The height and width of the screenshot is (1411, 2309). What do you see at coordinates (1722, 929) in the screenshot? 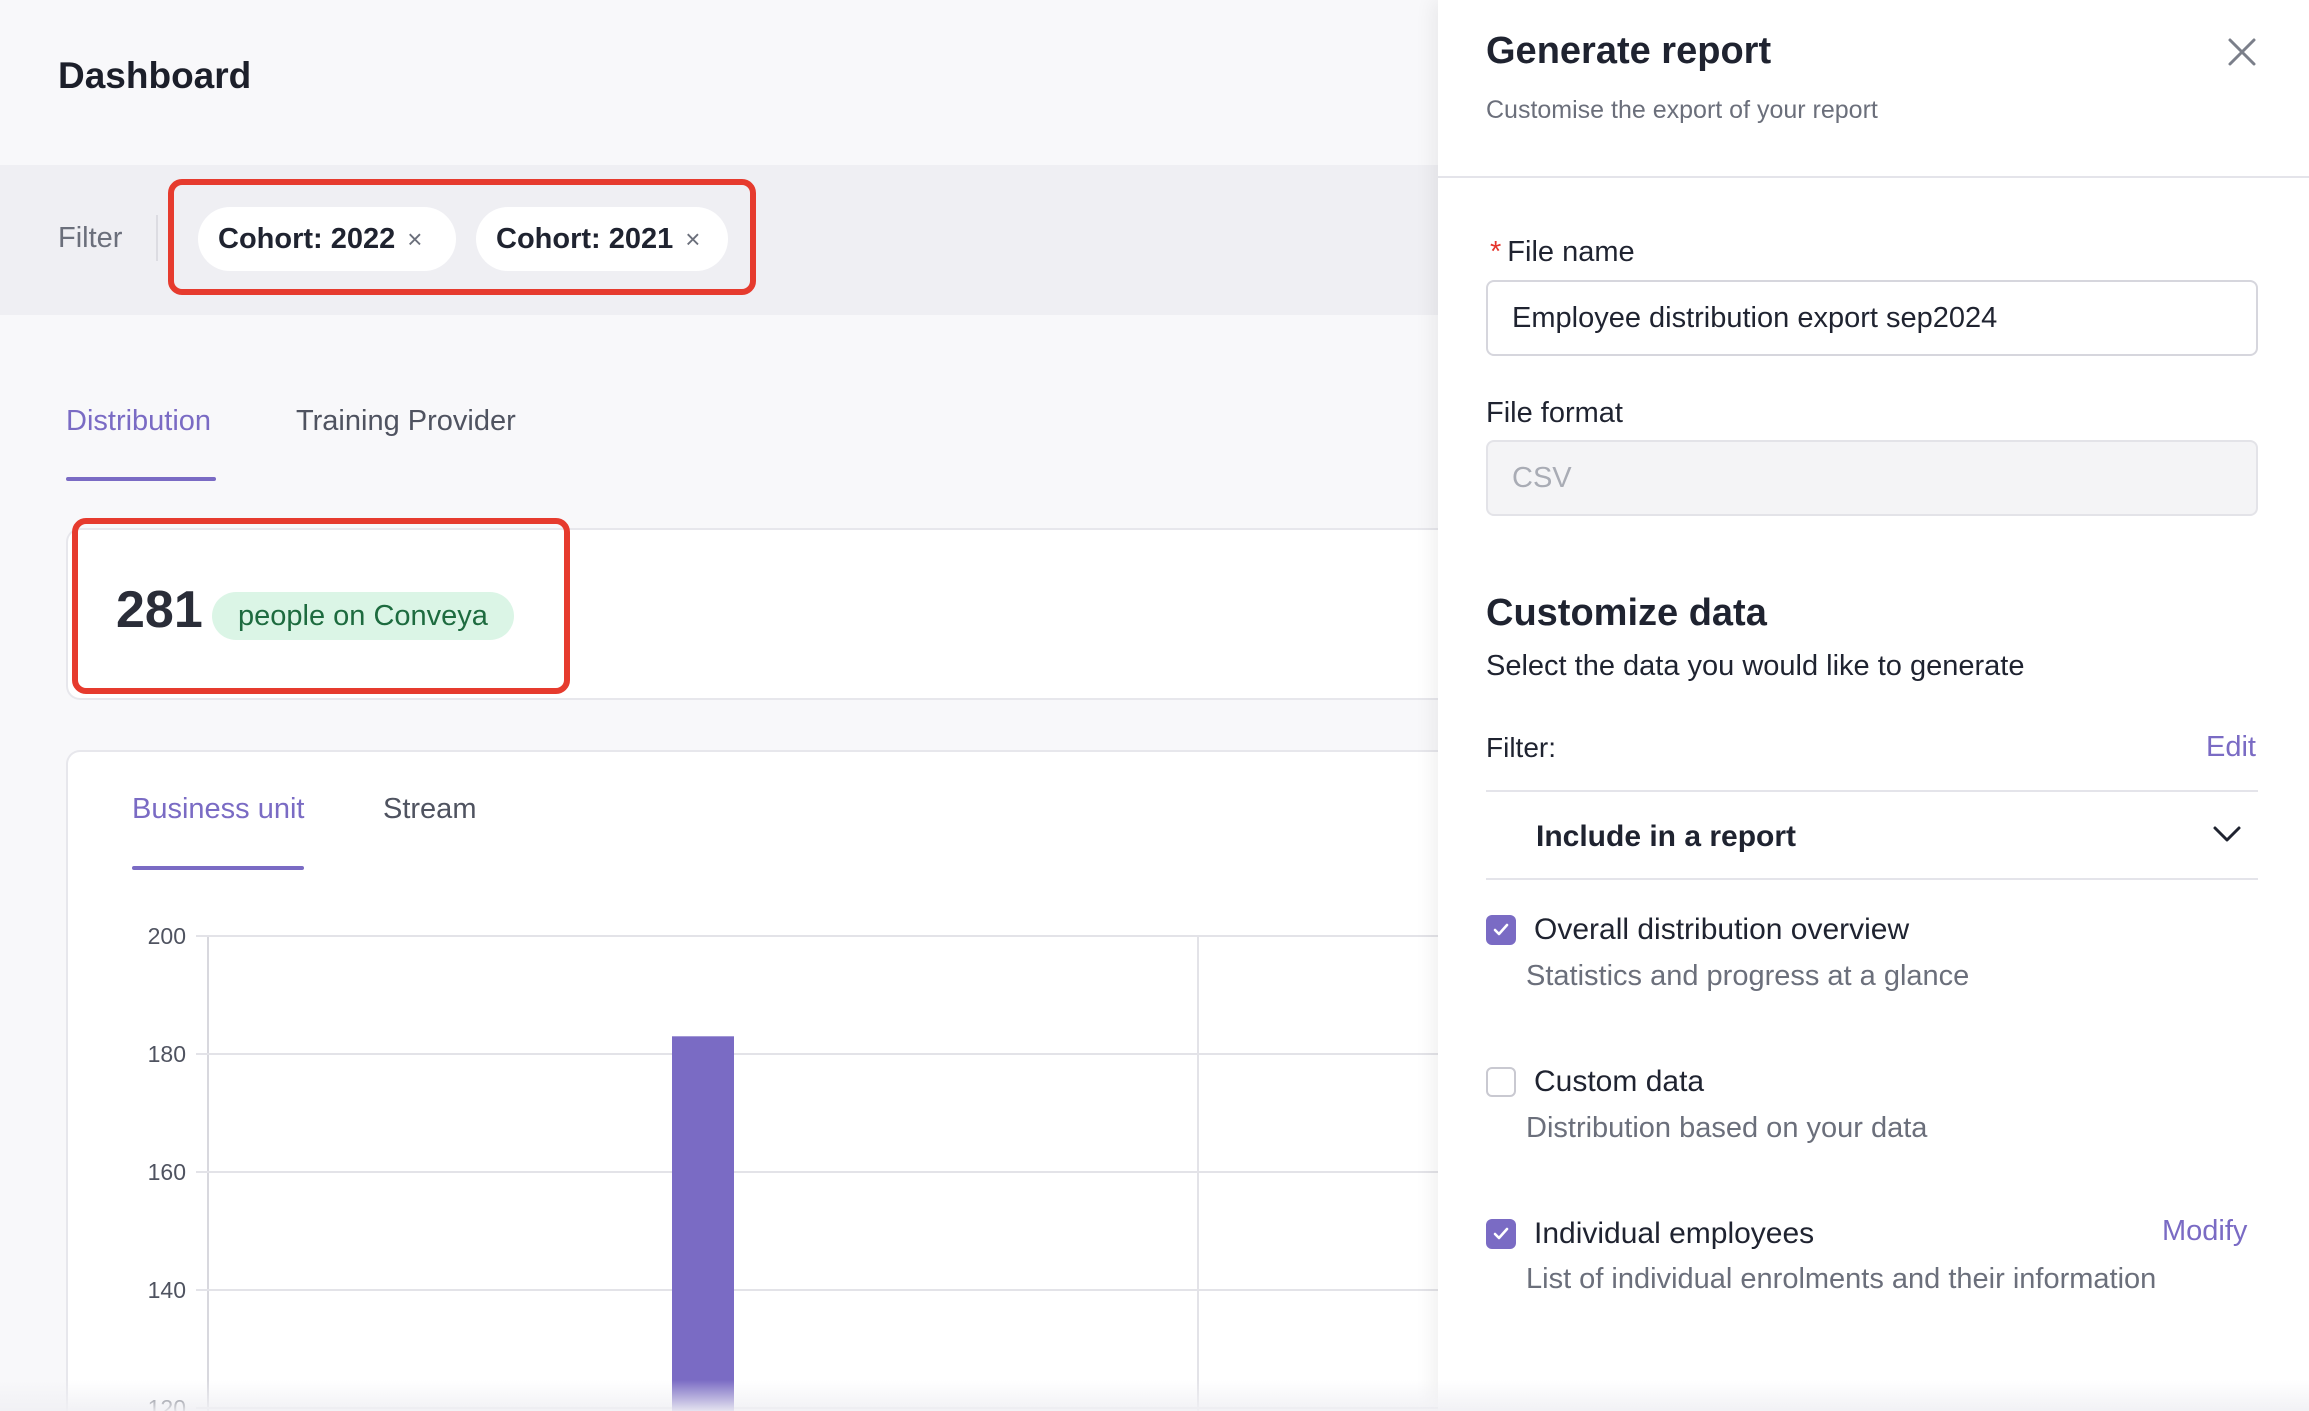
I see `option-title: Overall distribution overview` at bounding box center [1722, 929].